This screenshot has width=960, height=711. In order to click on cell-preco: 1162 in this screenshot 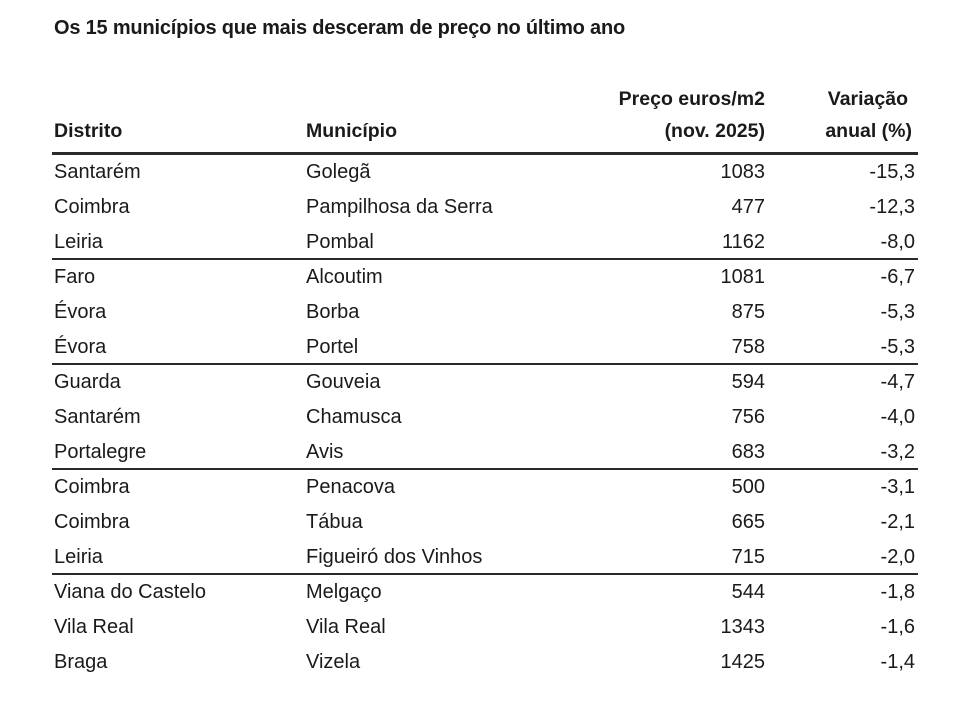, I will do `click(743, 242)`.